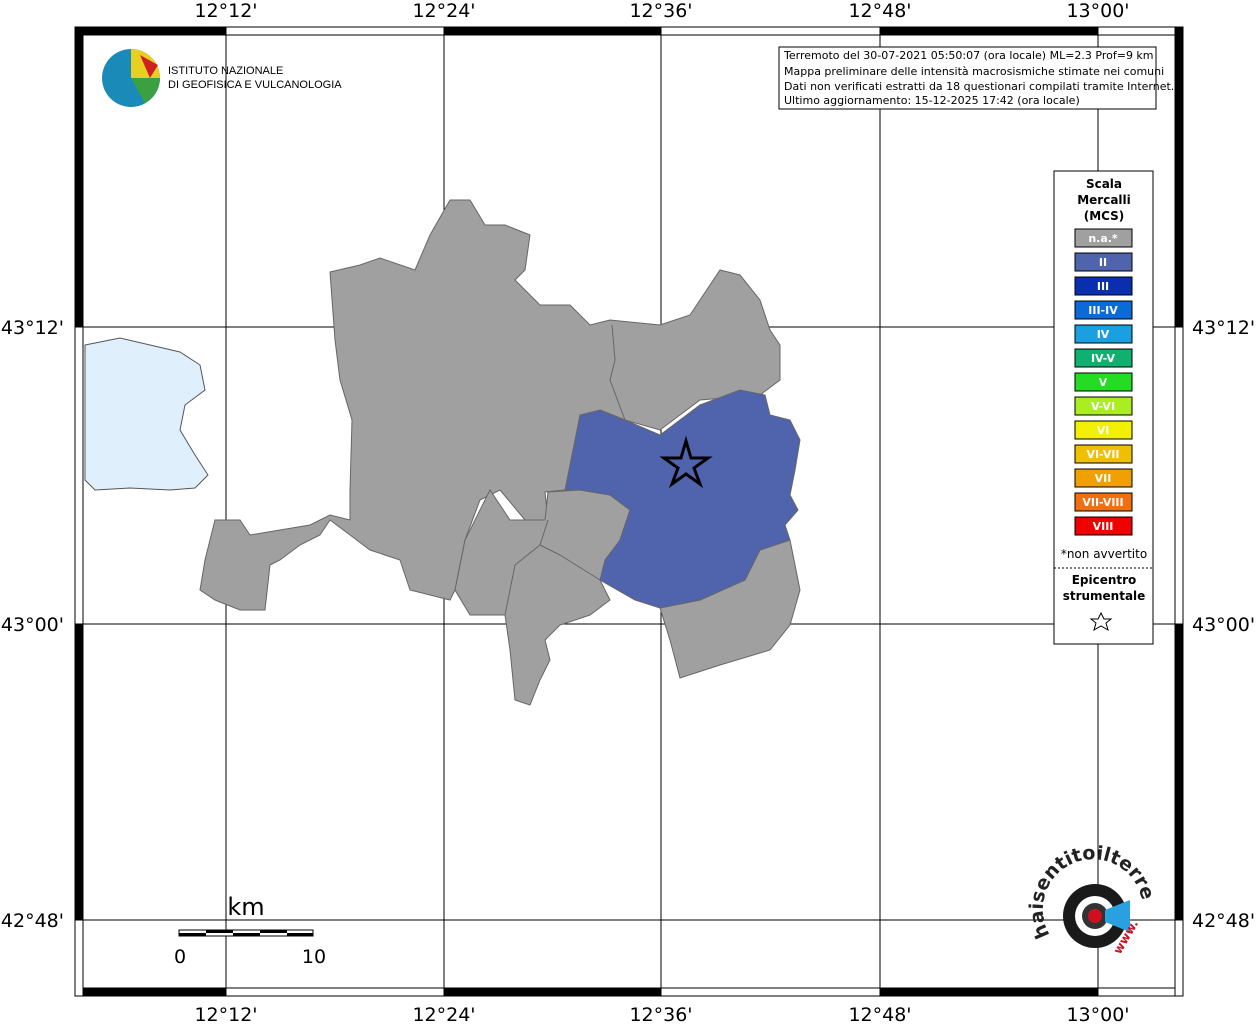  I want to click on legend-star, so click(1101, 621).